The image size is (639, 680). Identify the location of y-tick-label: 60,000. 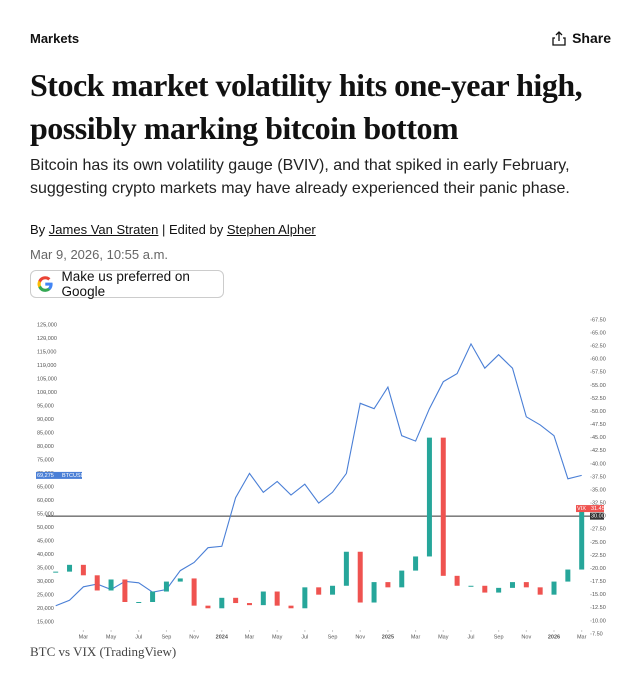
(45, 501).